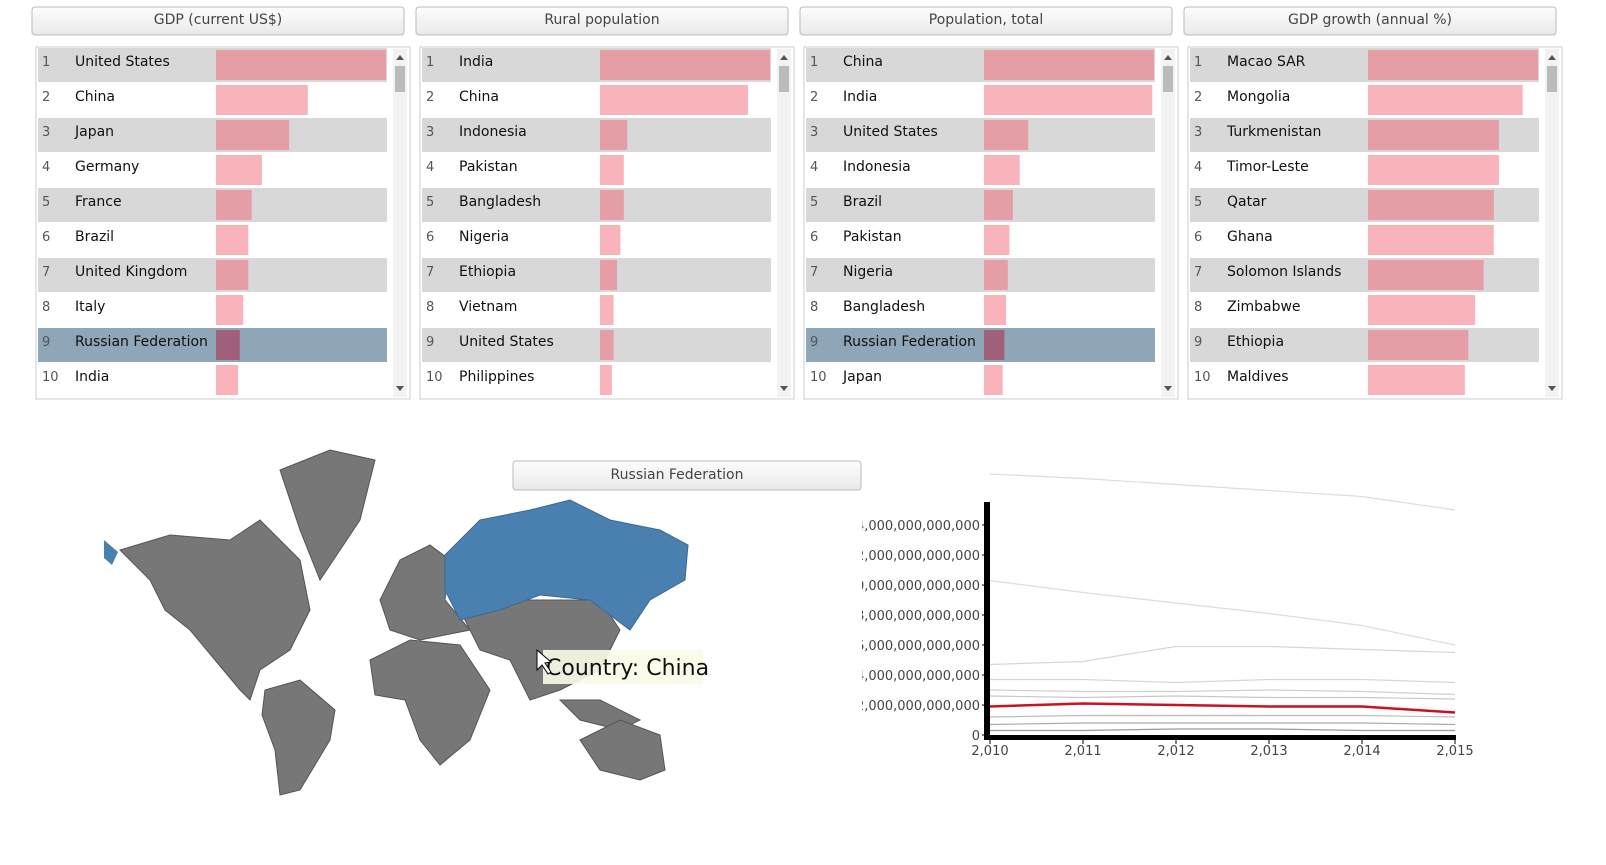  What do you see at coordinates (687, 475) in the screenshot?
I see `selected-country-button` at bounding box center [687, 475].